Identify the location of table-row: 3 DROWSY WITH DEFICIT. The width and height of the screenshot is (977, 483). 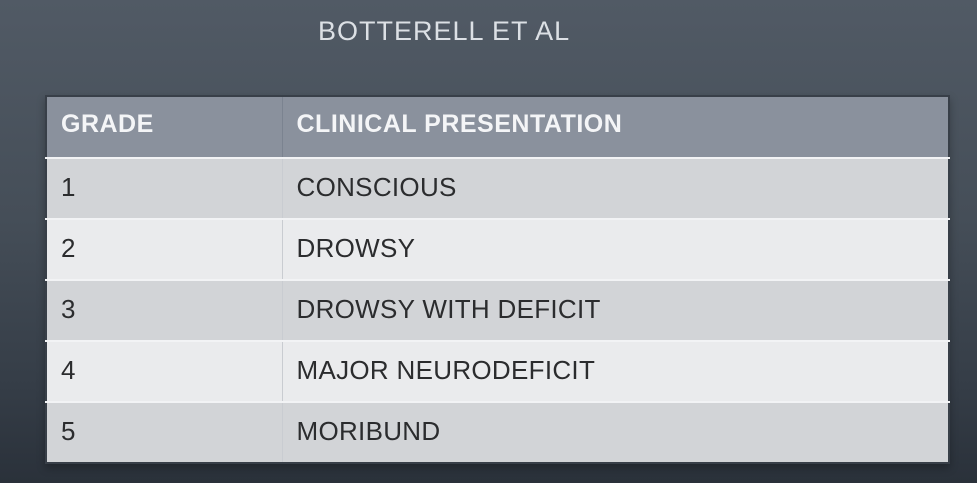
(497, 310).